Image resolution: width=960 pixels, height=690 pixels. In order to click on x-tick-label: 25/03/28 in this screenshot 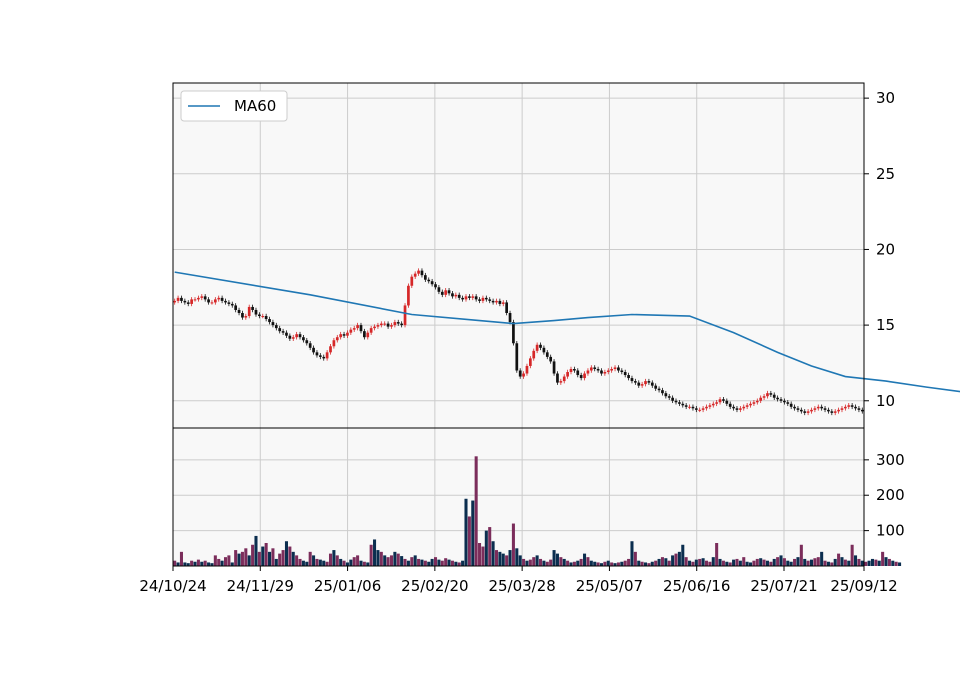, I will do `click(521, 586)`.